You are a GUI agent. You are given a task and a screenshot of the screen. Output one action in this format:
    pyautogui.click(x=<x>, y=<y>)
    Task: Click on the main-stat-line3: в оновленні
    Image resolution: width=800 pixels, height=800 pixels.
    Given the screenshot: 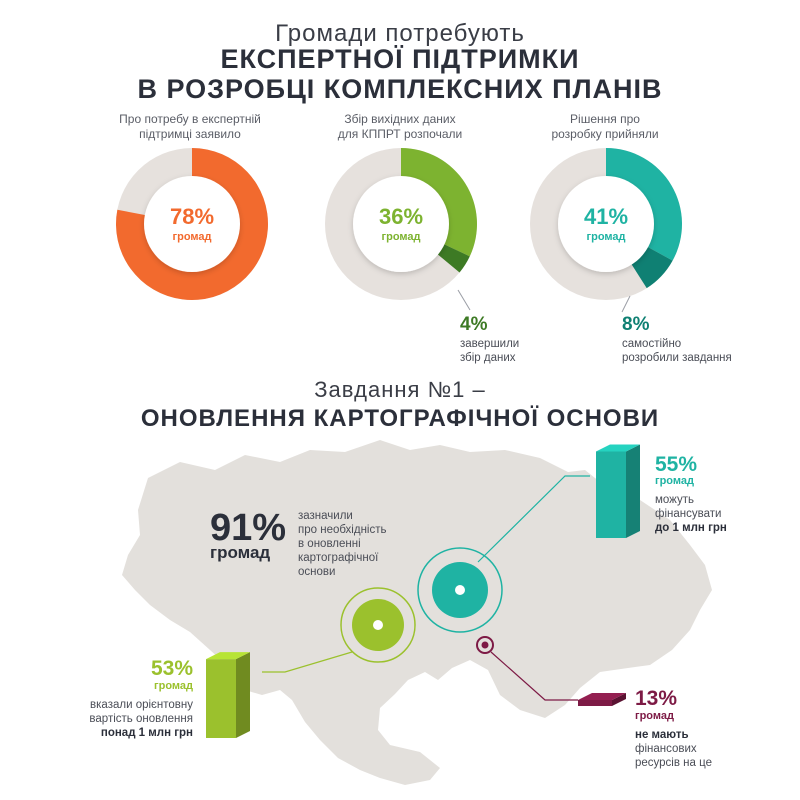 What is the action you would take?
    pyautogui.click(x=329, y=544)
    